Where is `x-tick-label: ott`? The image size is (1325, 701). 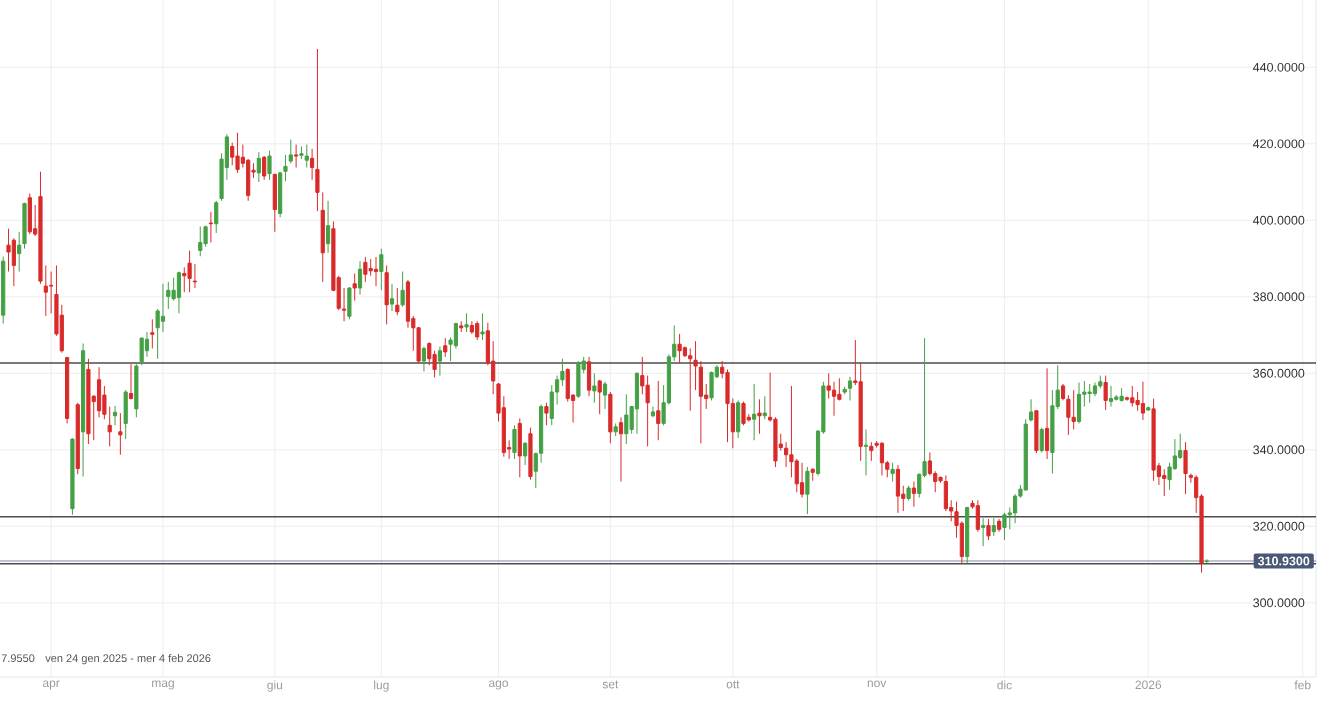 x-tick-label: ott is located at coordinates (733, 684).